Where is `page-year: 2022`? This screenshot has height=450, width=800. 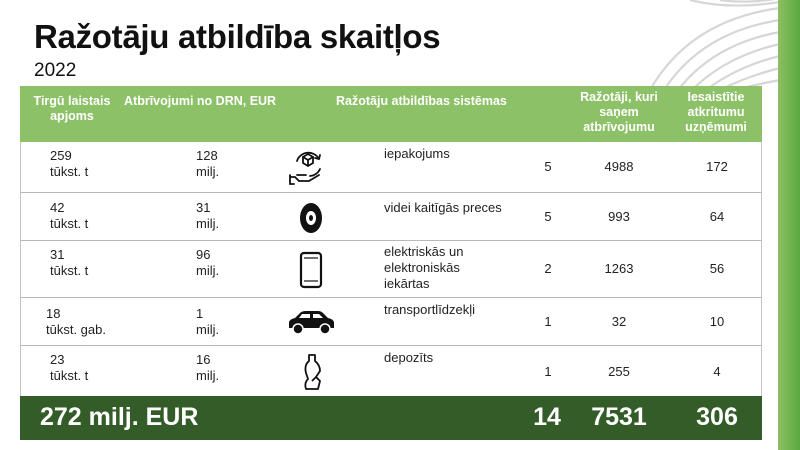
page-year: 2022 is located at coordinates (55, 70).